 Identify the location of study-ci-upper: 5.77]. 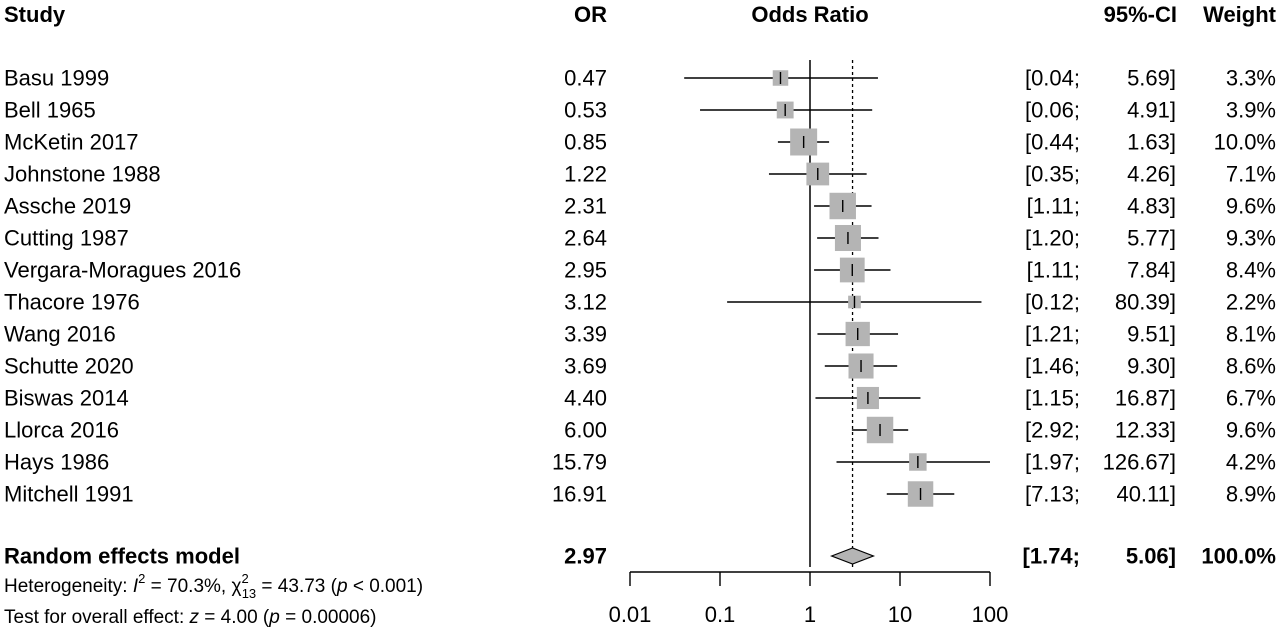
(1151, 238).